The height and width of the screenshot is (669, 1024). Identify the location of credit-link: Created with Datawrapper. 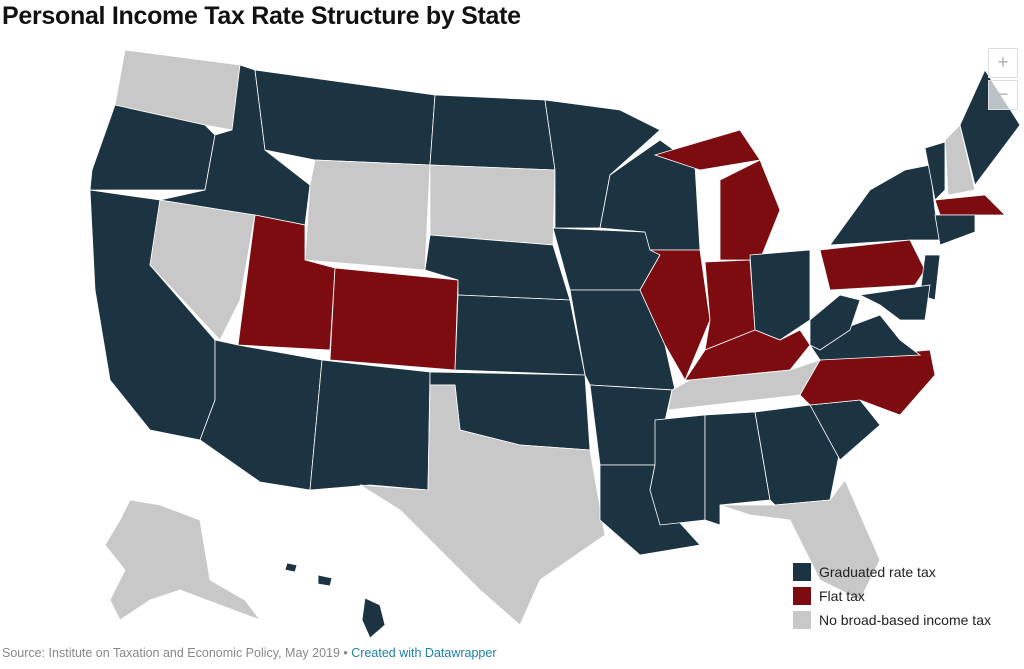
(424, 653).